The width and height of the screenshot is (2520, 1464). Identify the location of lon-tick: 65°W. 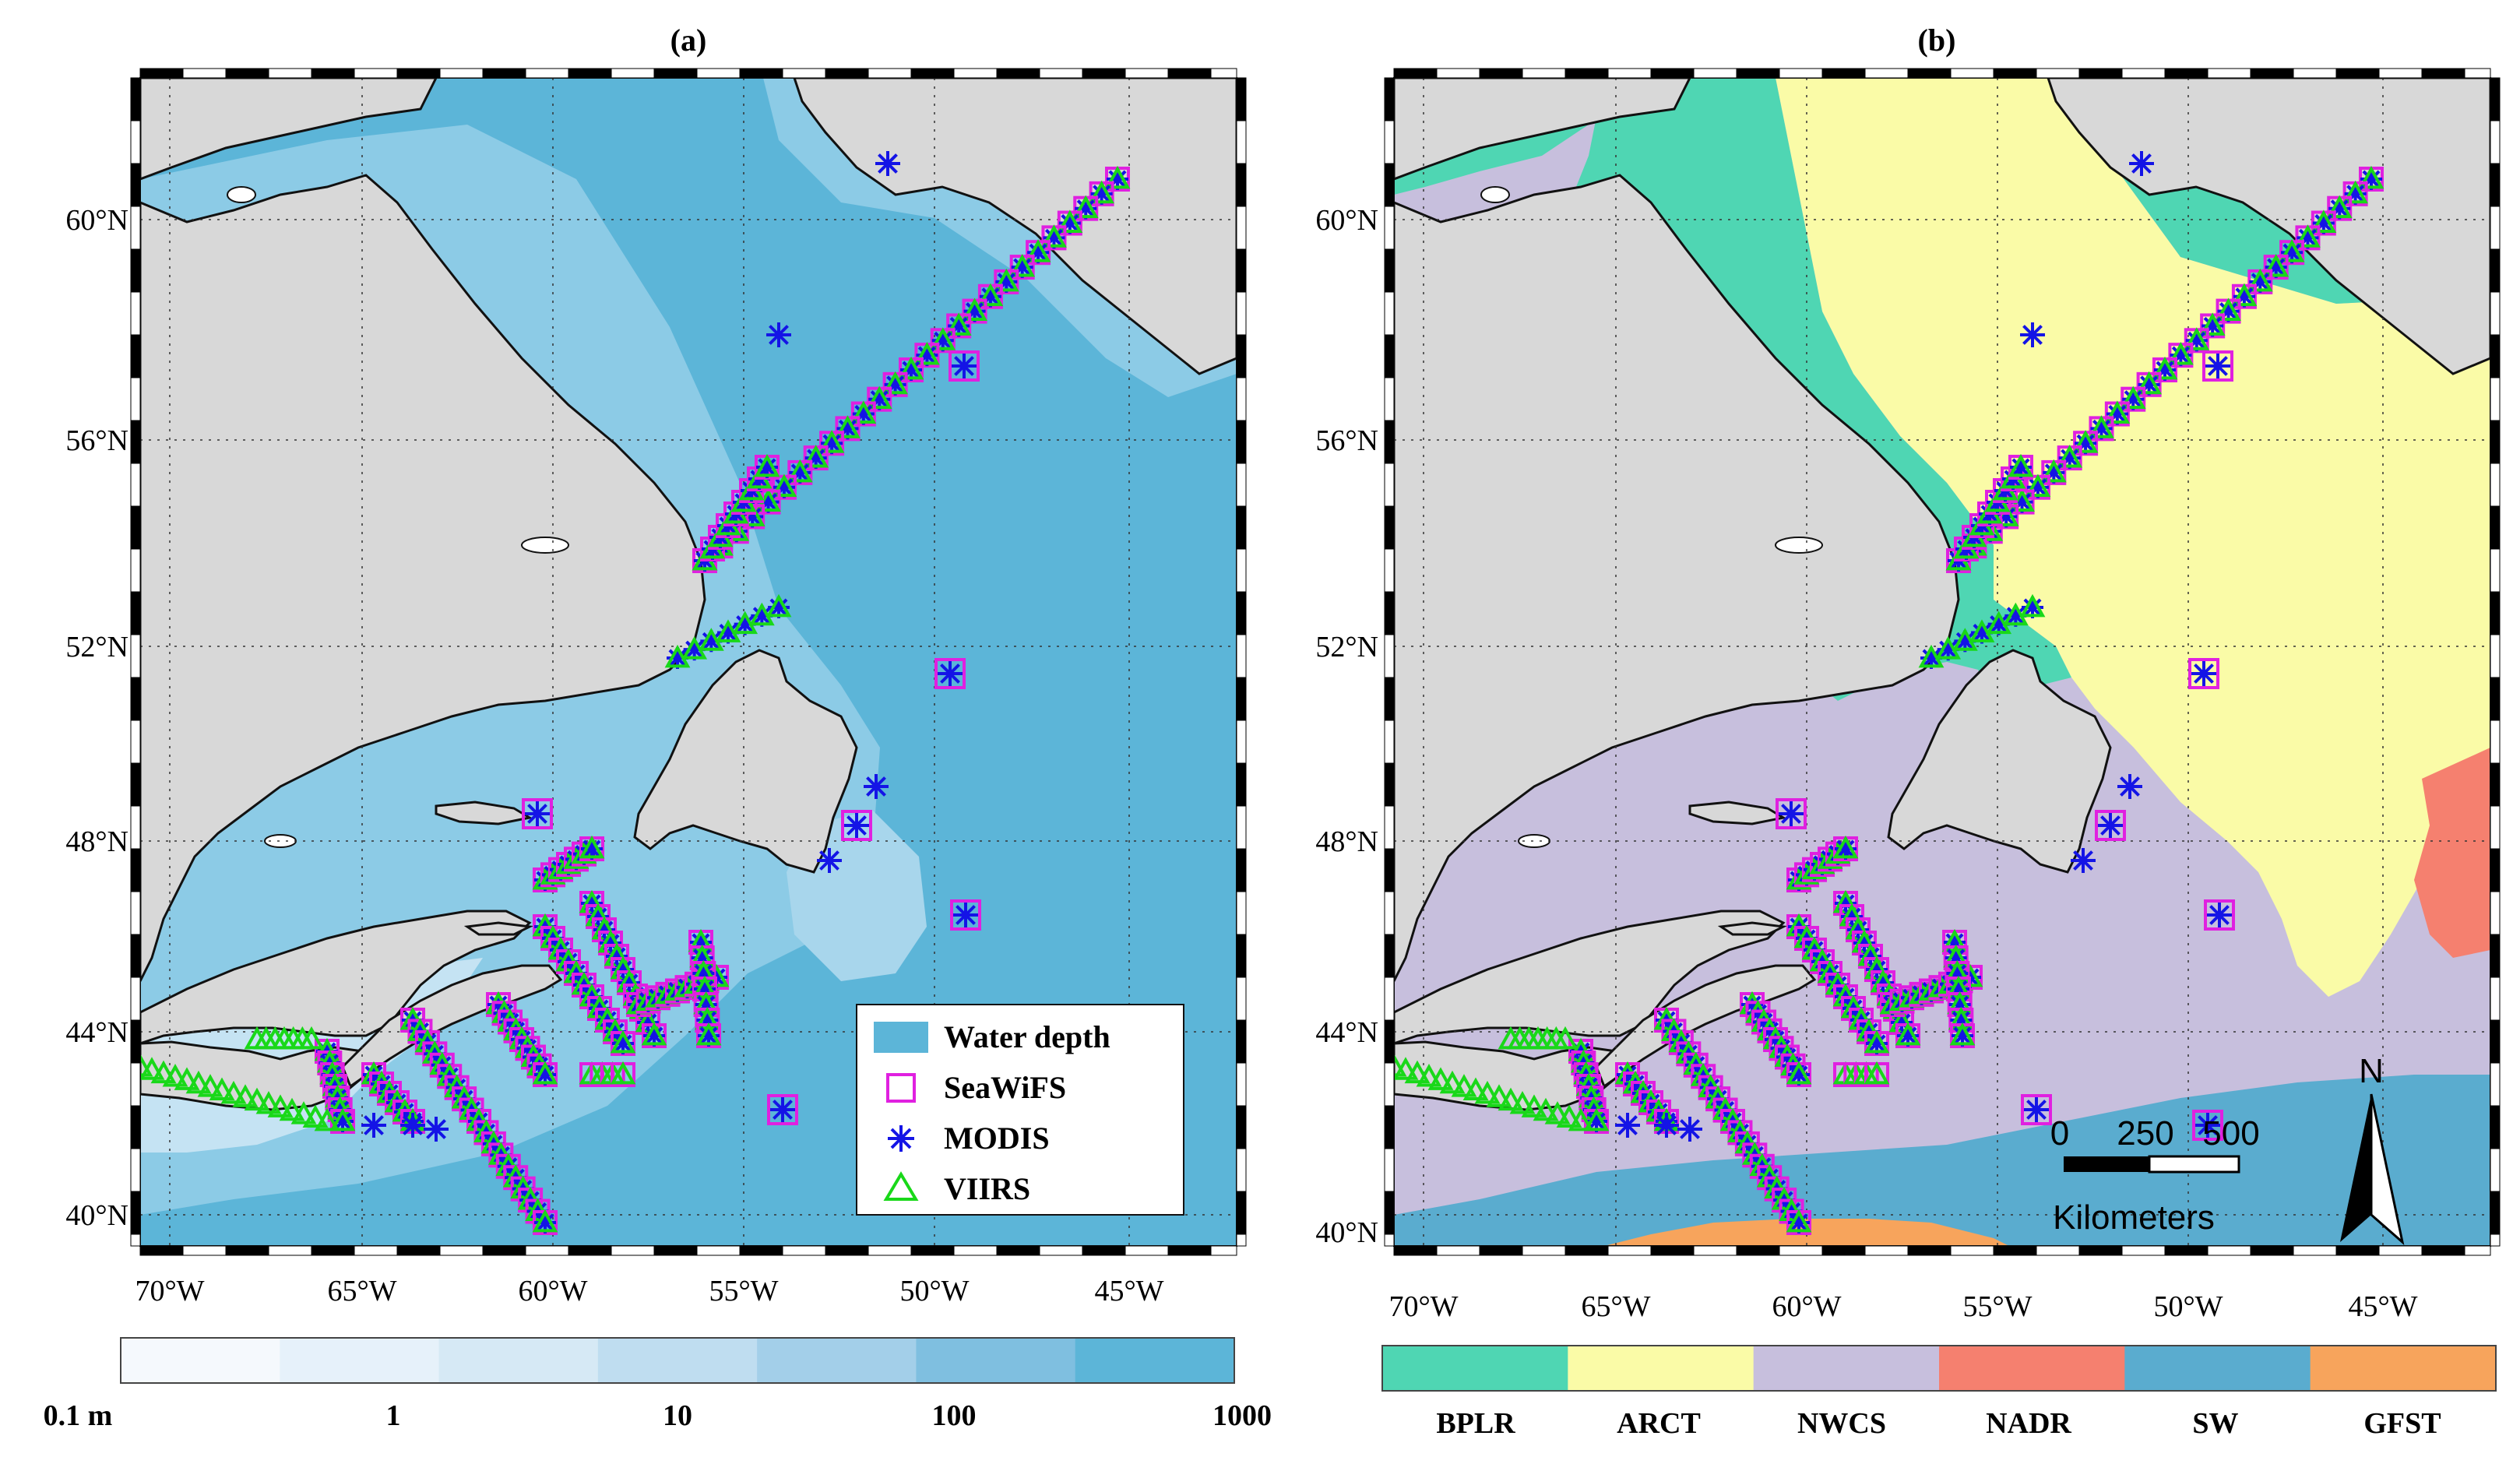
(1616, 1306).